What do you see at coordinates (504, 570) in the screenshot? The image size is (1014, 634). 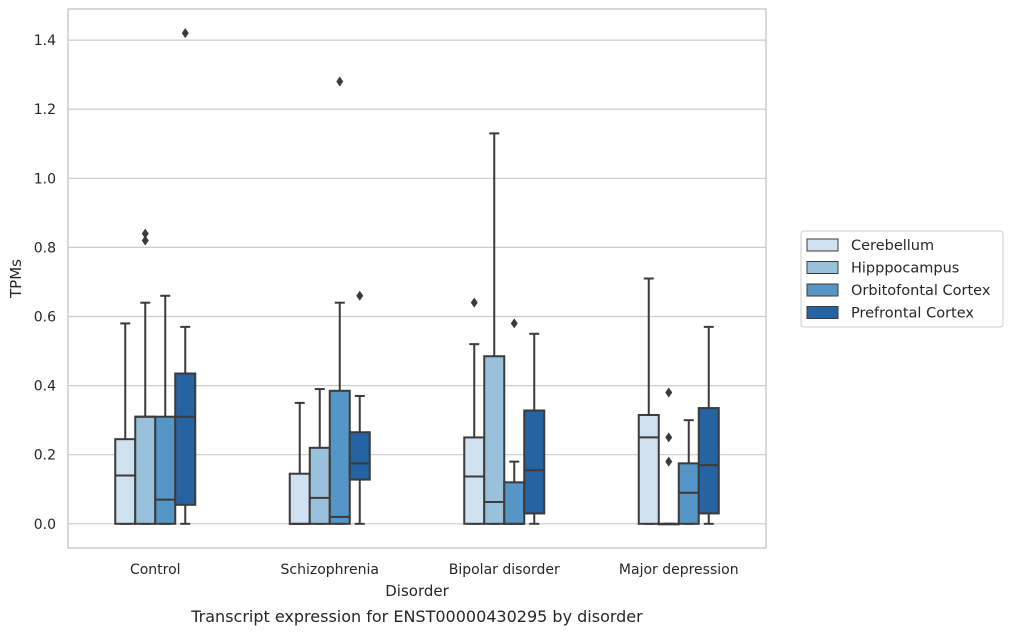 I see `x-tick-label: Bipolar disorder` at bounding box center [504, 570].